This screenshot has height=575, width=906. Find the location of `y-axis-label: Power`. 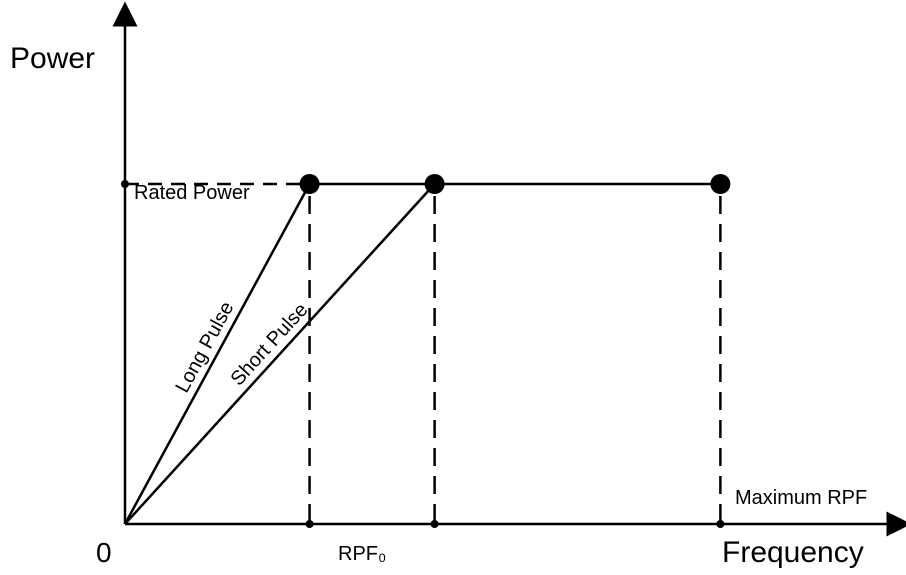

y-axis-label: Power is located at coordinates (52, 58).